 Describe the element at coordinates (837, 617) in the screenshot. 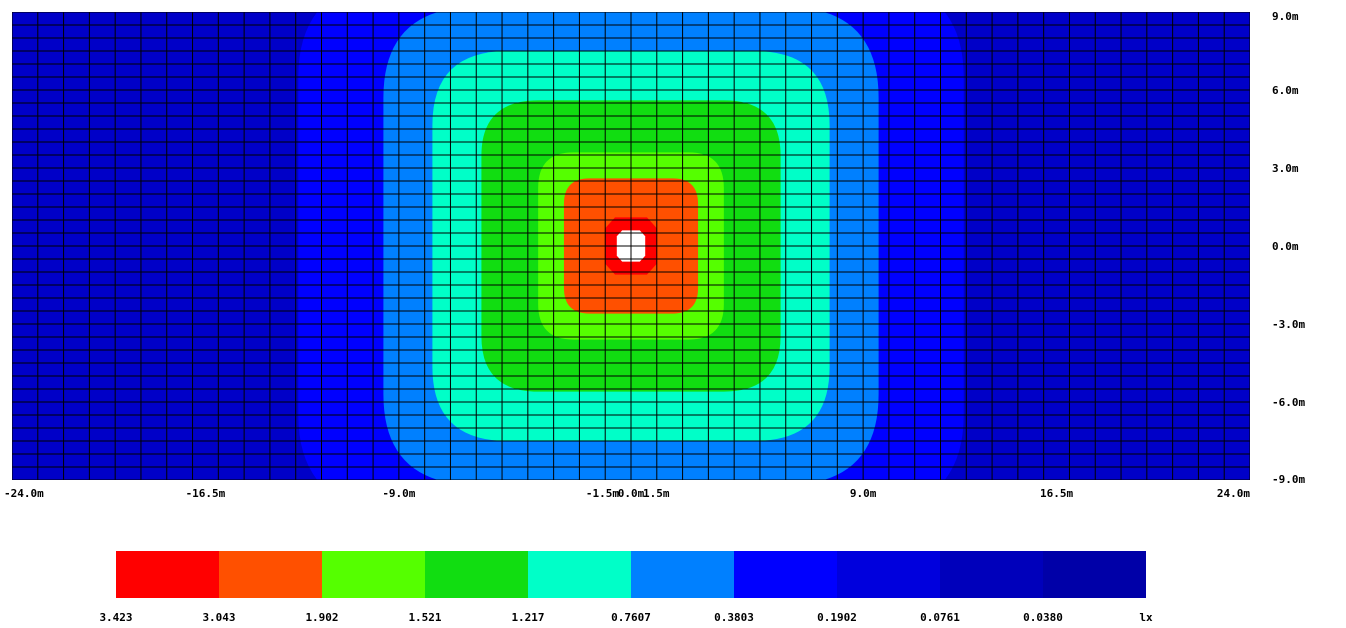

I see `legend-label: 0.1902` at that location.